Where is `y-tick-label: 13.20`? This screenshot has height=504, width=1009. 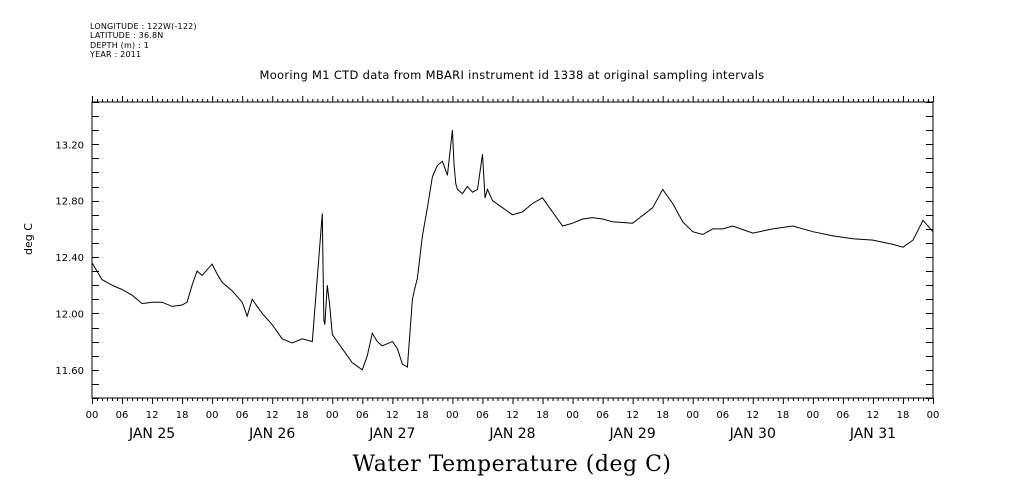
y-tick-label: 13.20 is located at coordinates (69, 145).